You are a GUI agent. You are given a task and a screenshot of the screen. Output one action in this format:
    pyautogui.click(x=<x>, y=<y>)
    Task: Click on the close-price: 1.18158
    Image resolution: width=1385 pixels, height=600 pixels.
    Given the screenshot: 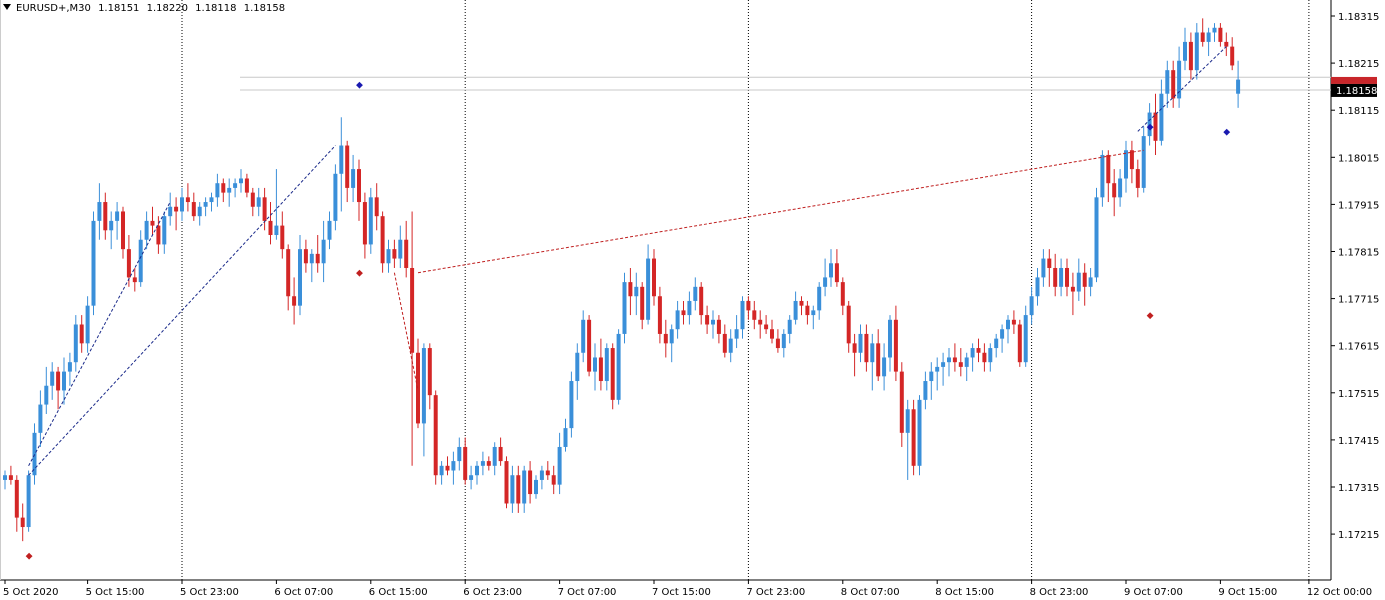 What is the action you would take?
    pyautogui.click(x=264, y=8)
    